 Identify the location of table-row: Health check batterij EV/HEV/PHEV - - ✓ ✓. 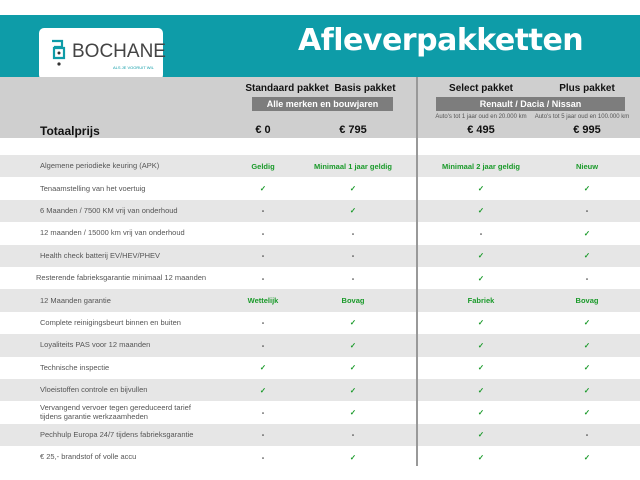
(320, 255).